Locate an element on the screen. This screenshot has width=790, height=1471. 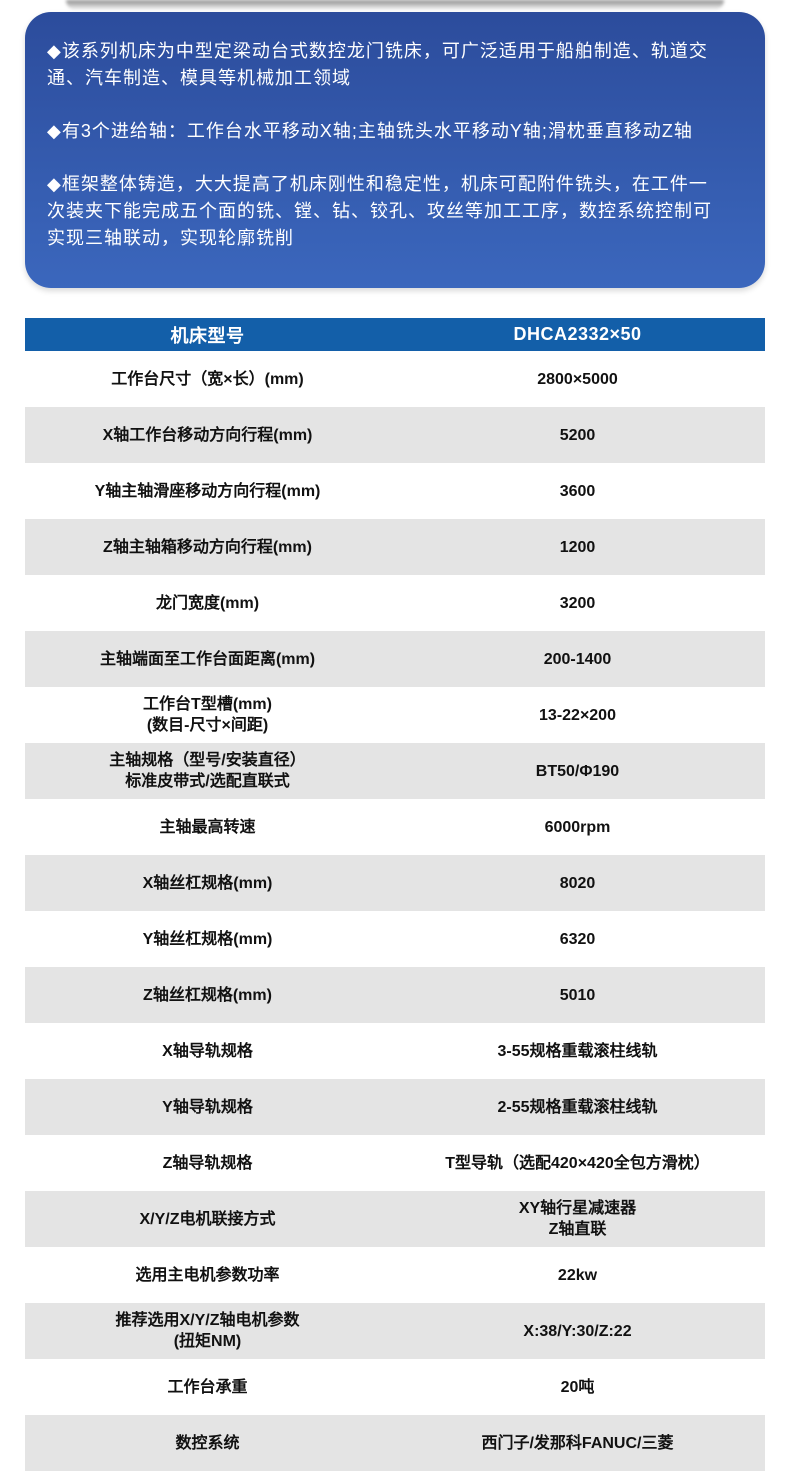
table-row: Y轴主轴滑座移动方向行程(mm) 3600 is located at coordinates (395, 491).